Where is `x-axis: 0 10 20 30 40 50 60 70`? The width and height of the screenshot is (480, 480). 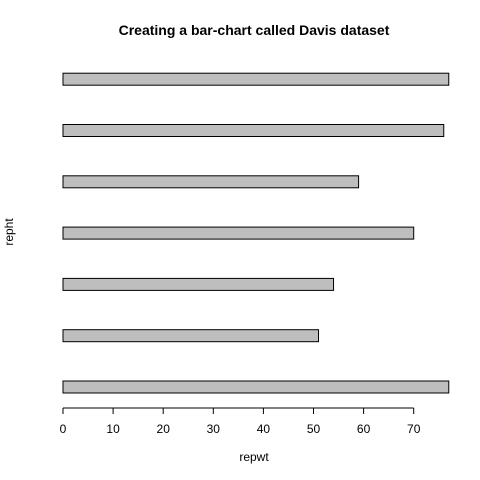 x-axis: 0 10 20 30 40 50 60 70 is located at coordinates (240, 421).